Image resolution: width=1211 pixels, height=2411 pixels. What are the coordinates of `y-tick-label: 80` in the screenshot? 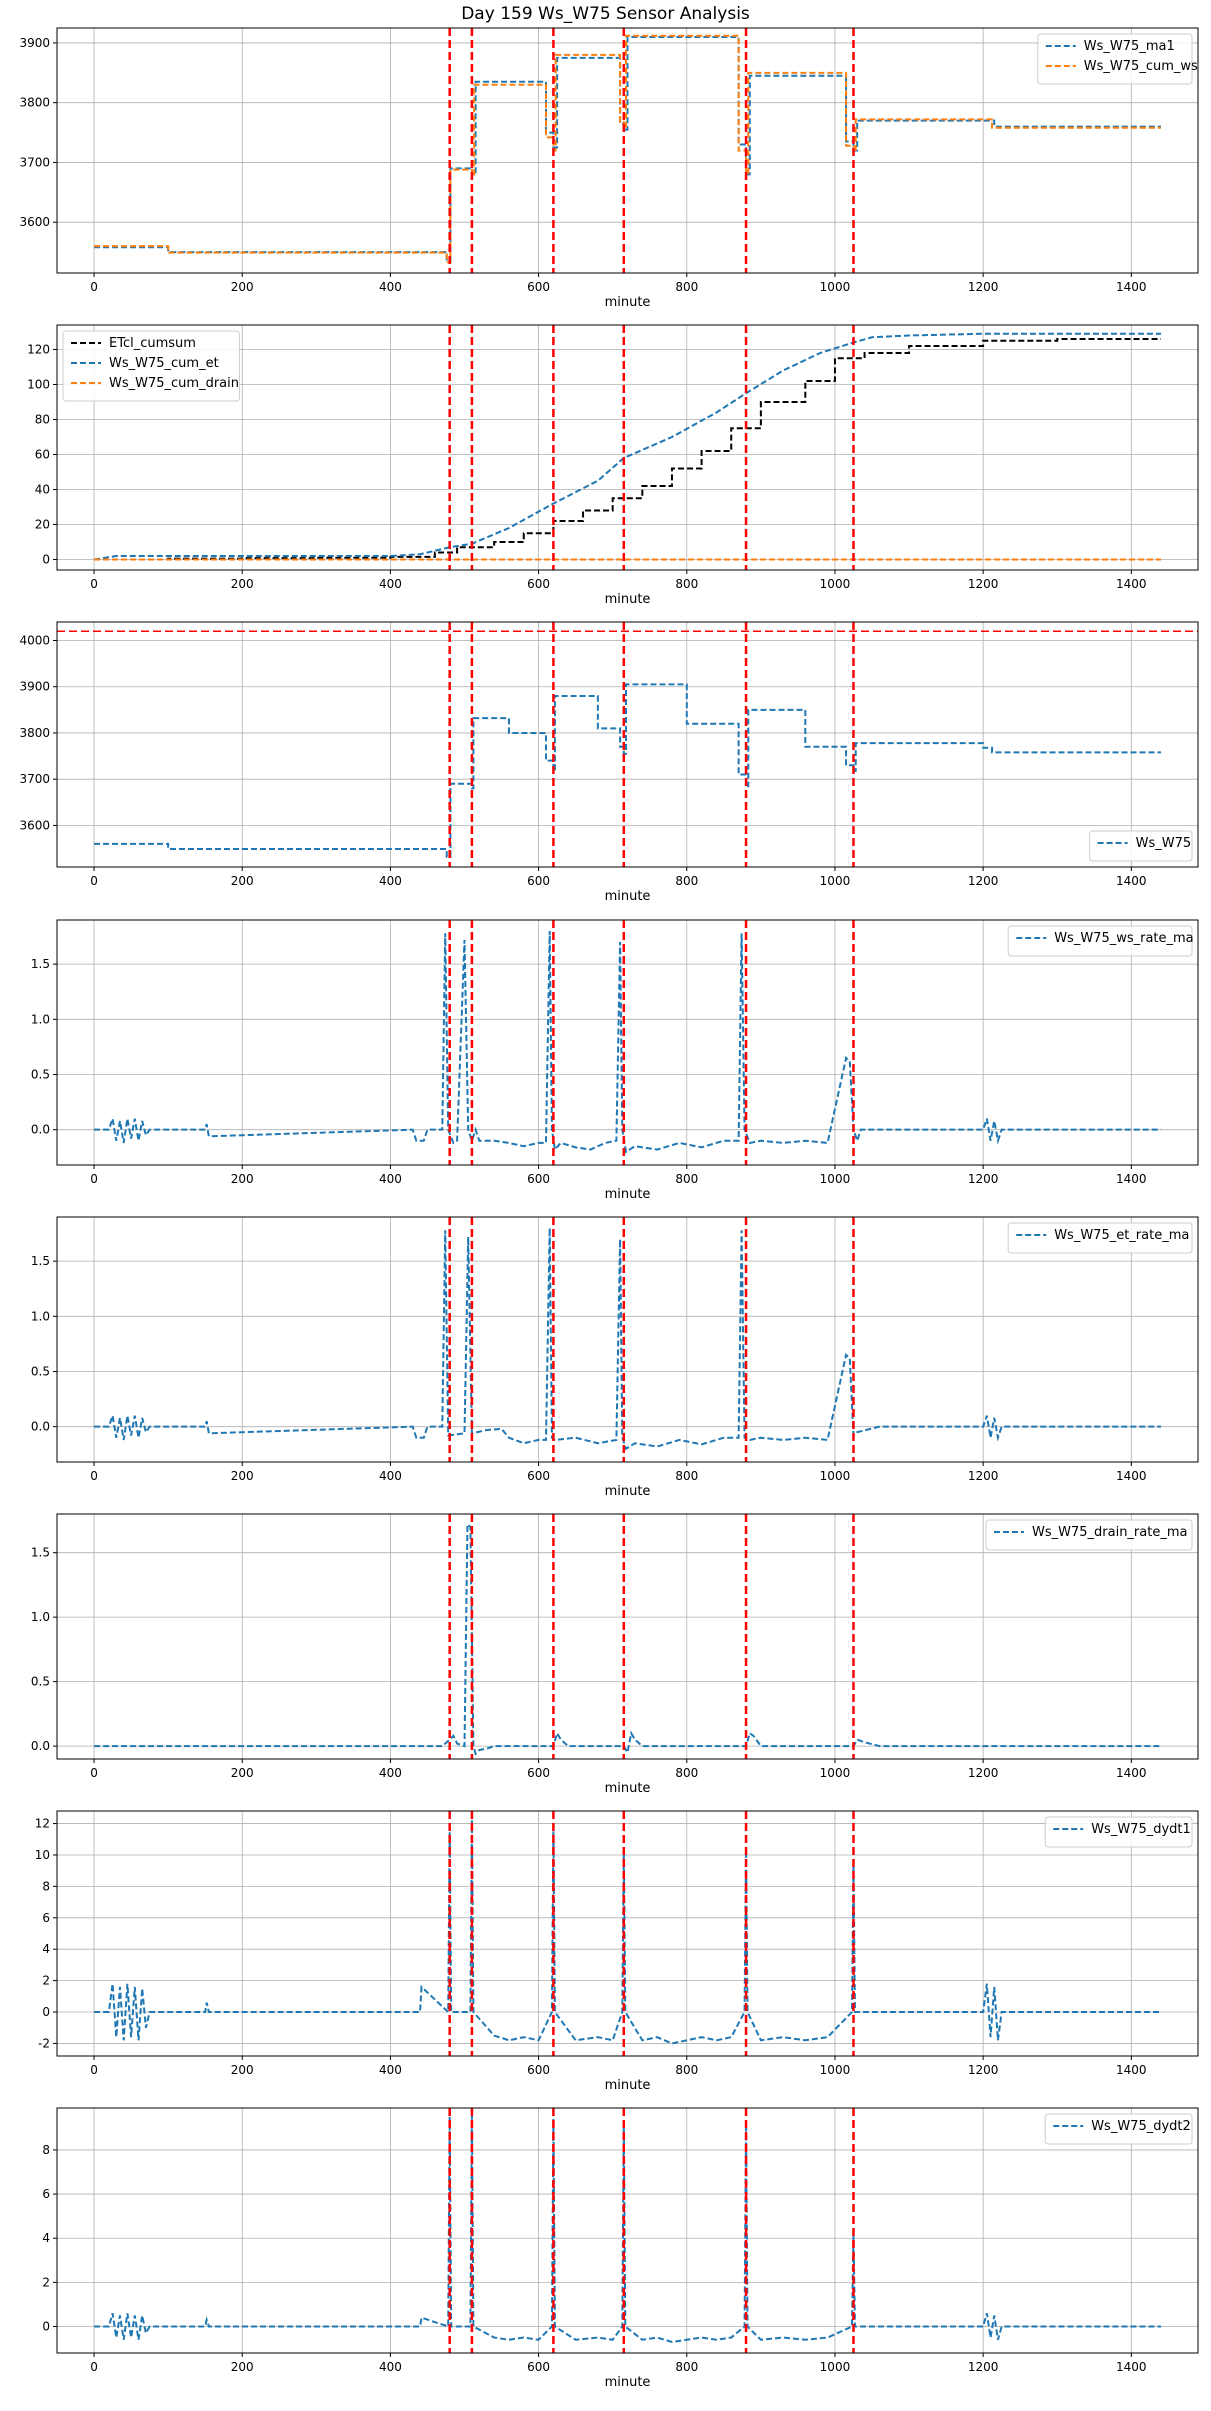 It's located at (42, 420).